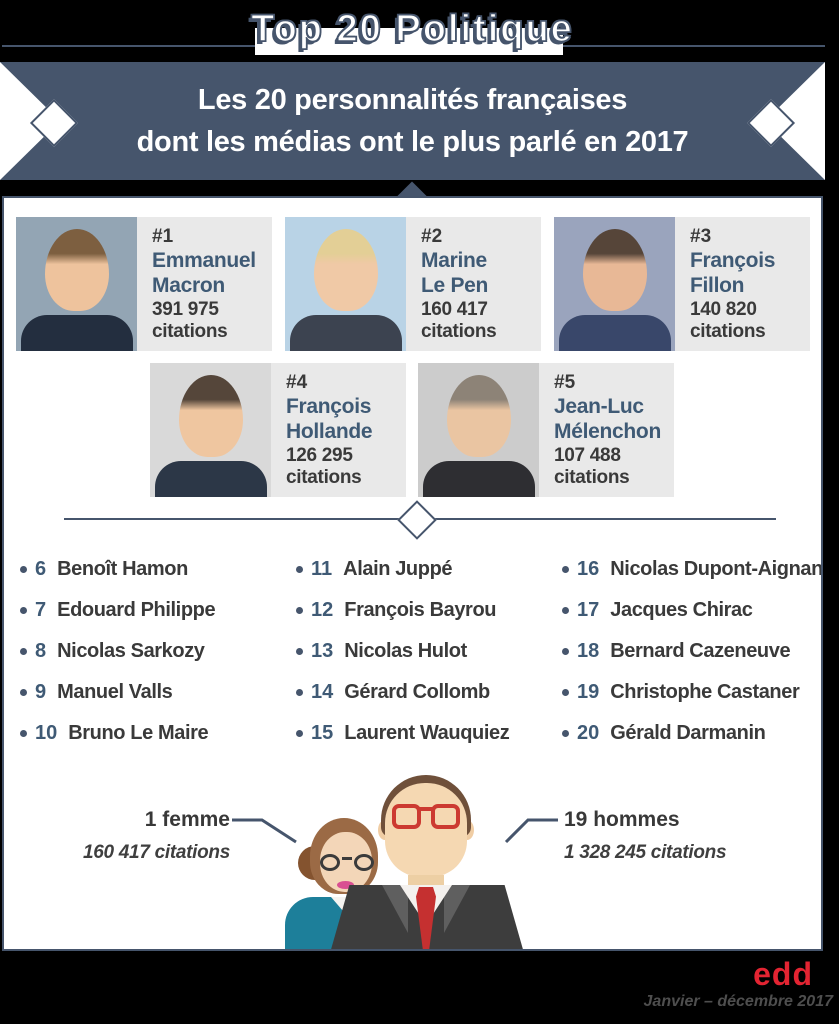 The height and width of the screenshot is (1024, 839). I want to click on last-name: Mélenchon, so click(607, 431).